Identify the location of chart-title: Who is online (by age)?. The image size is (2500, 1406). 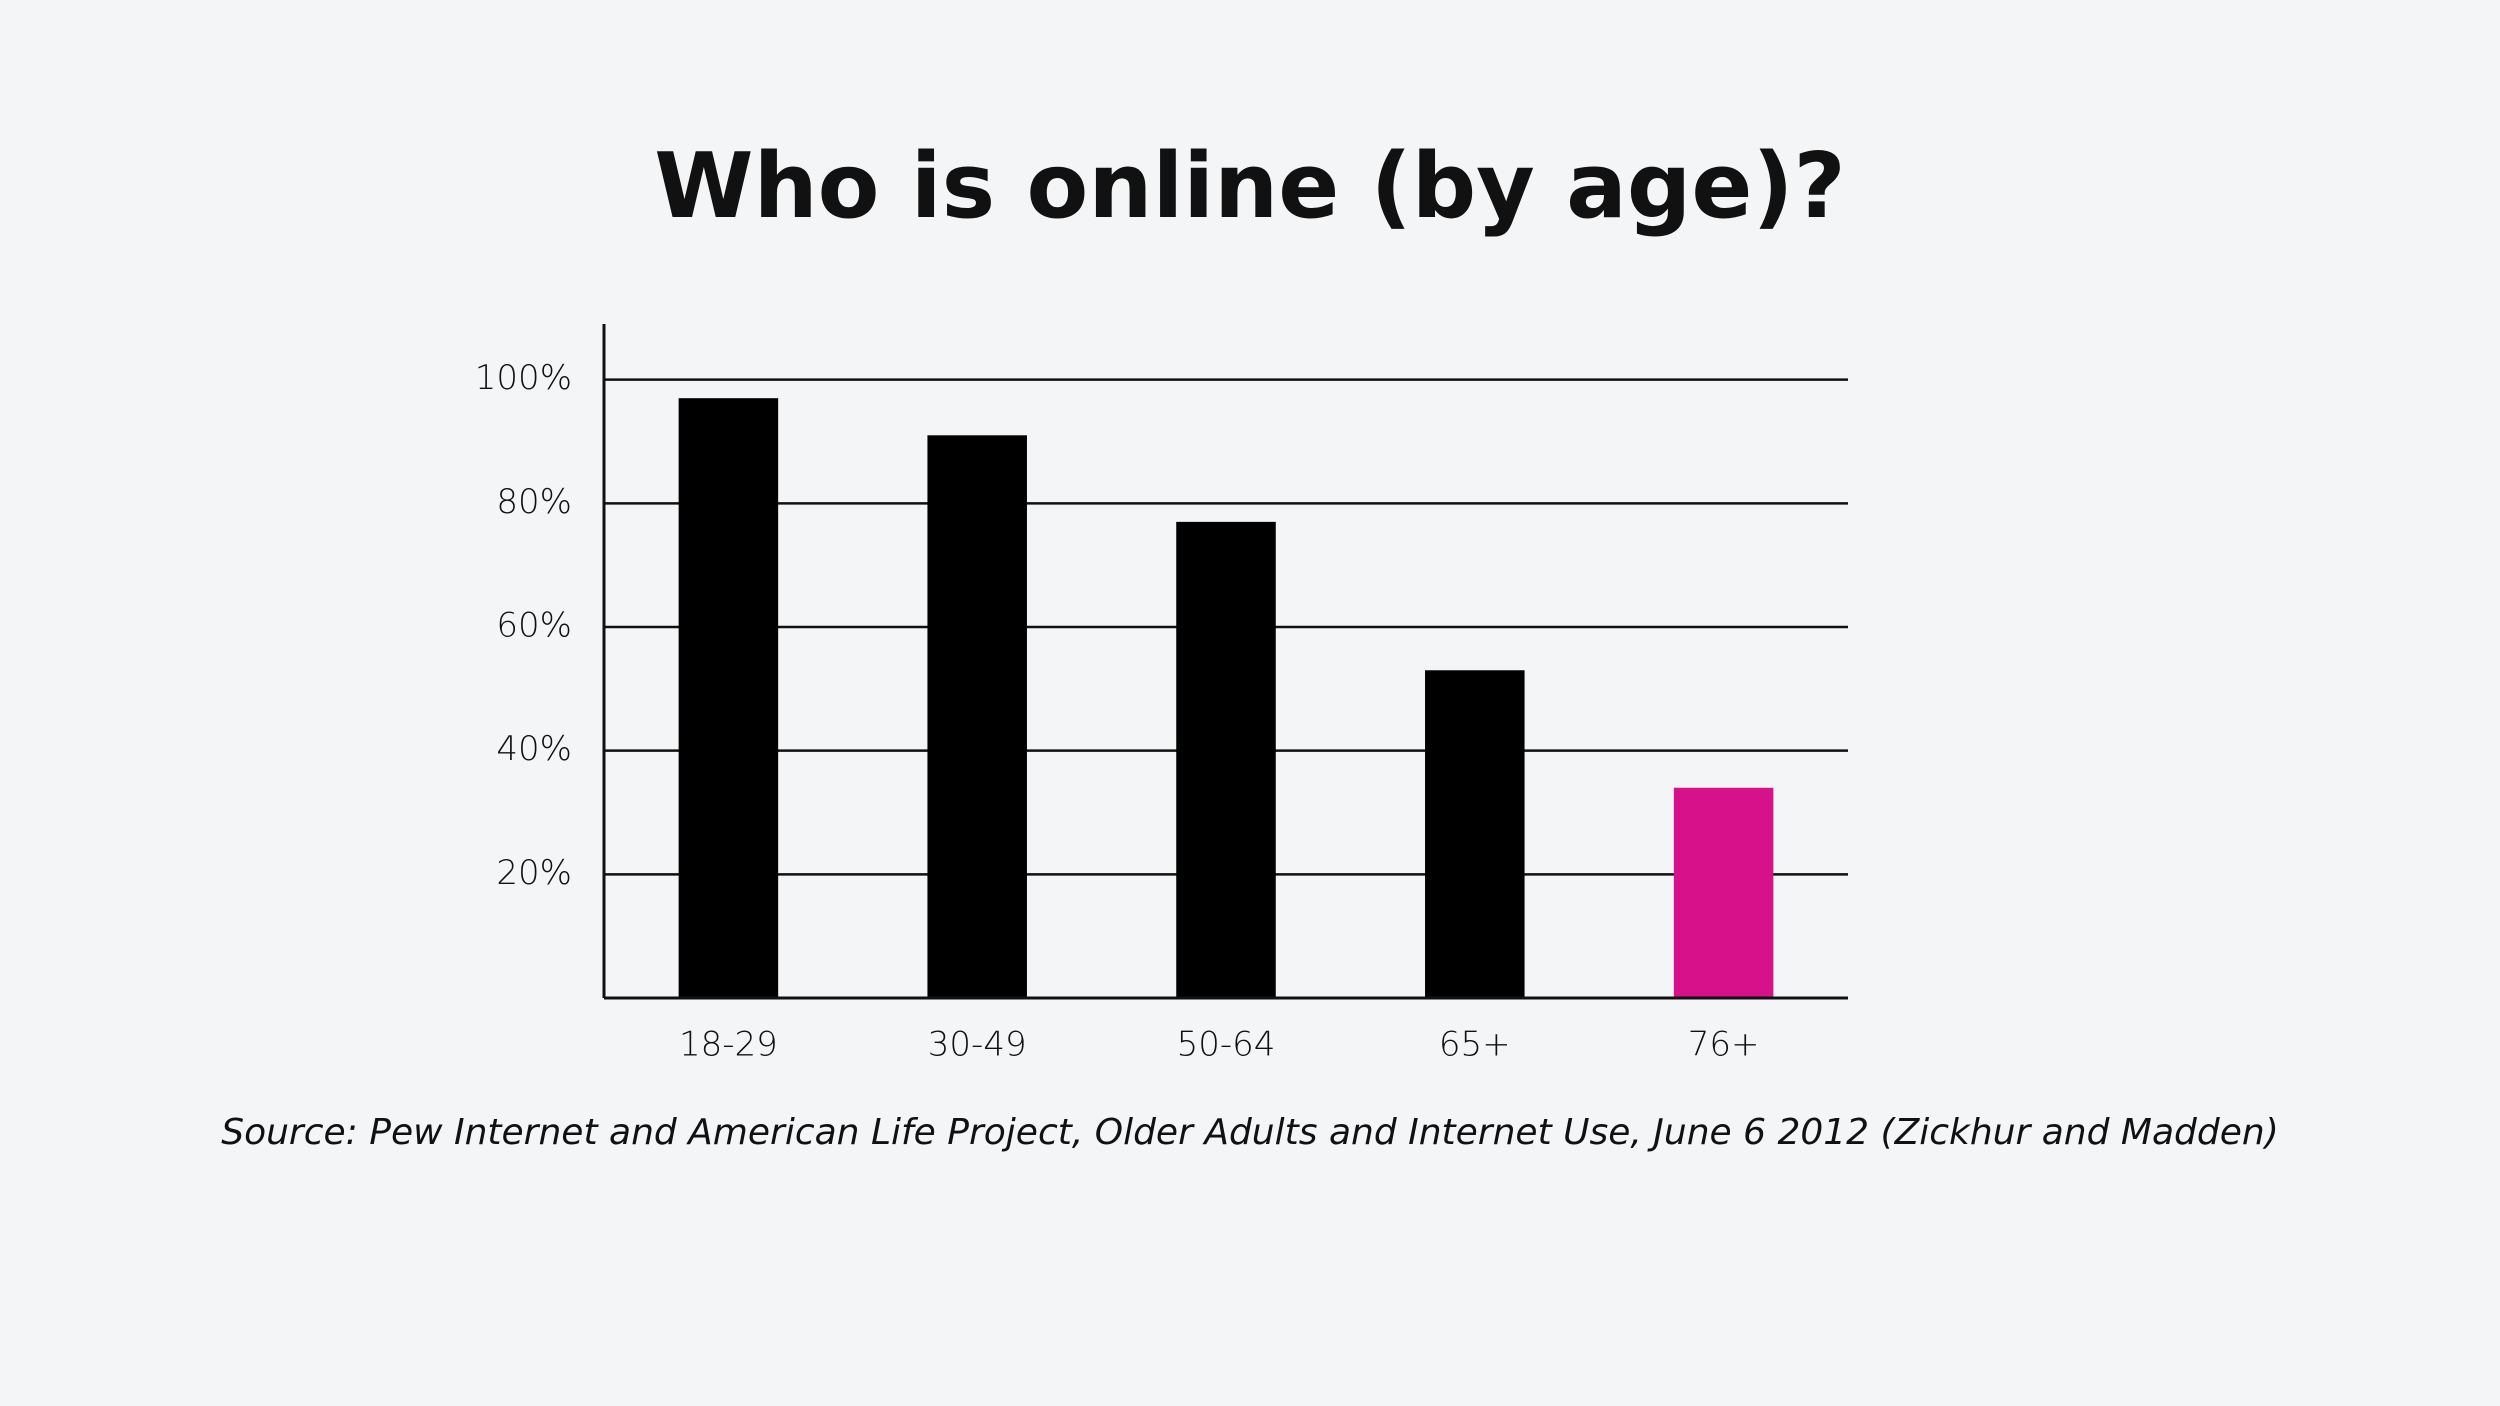
(1249, 186).